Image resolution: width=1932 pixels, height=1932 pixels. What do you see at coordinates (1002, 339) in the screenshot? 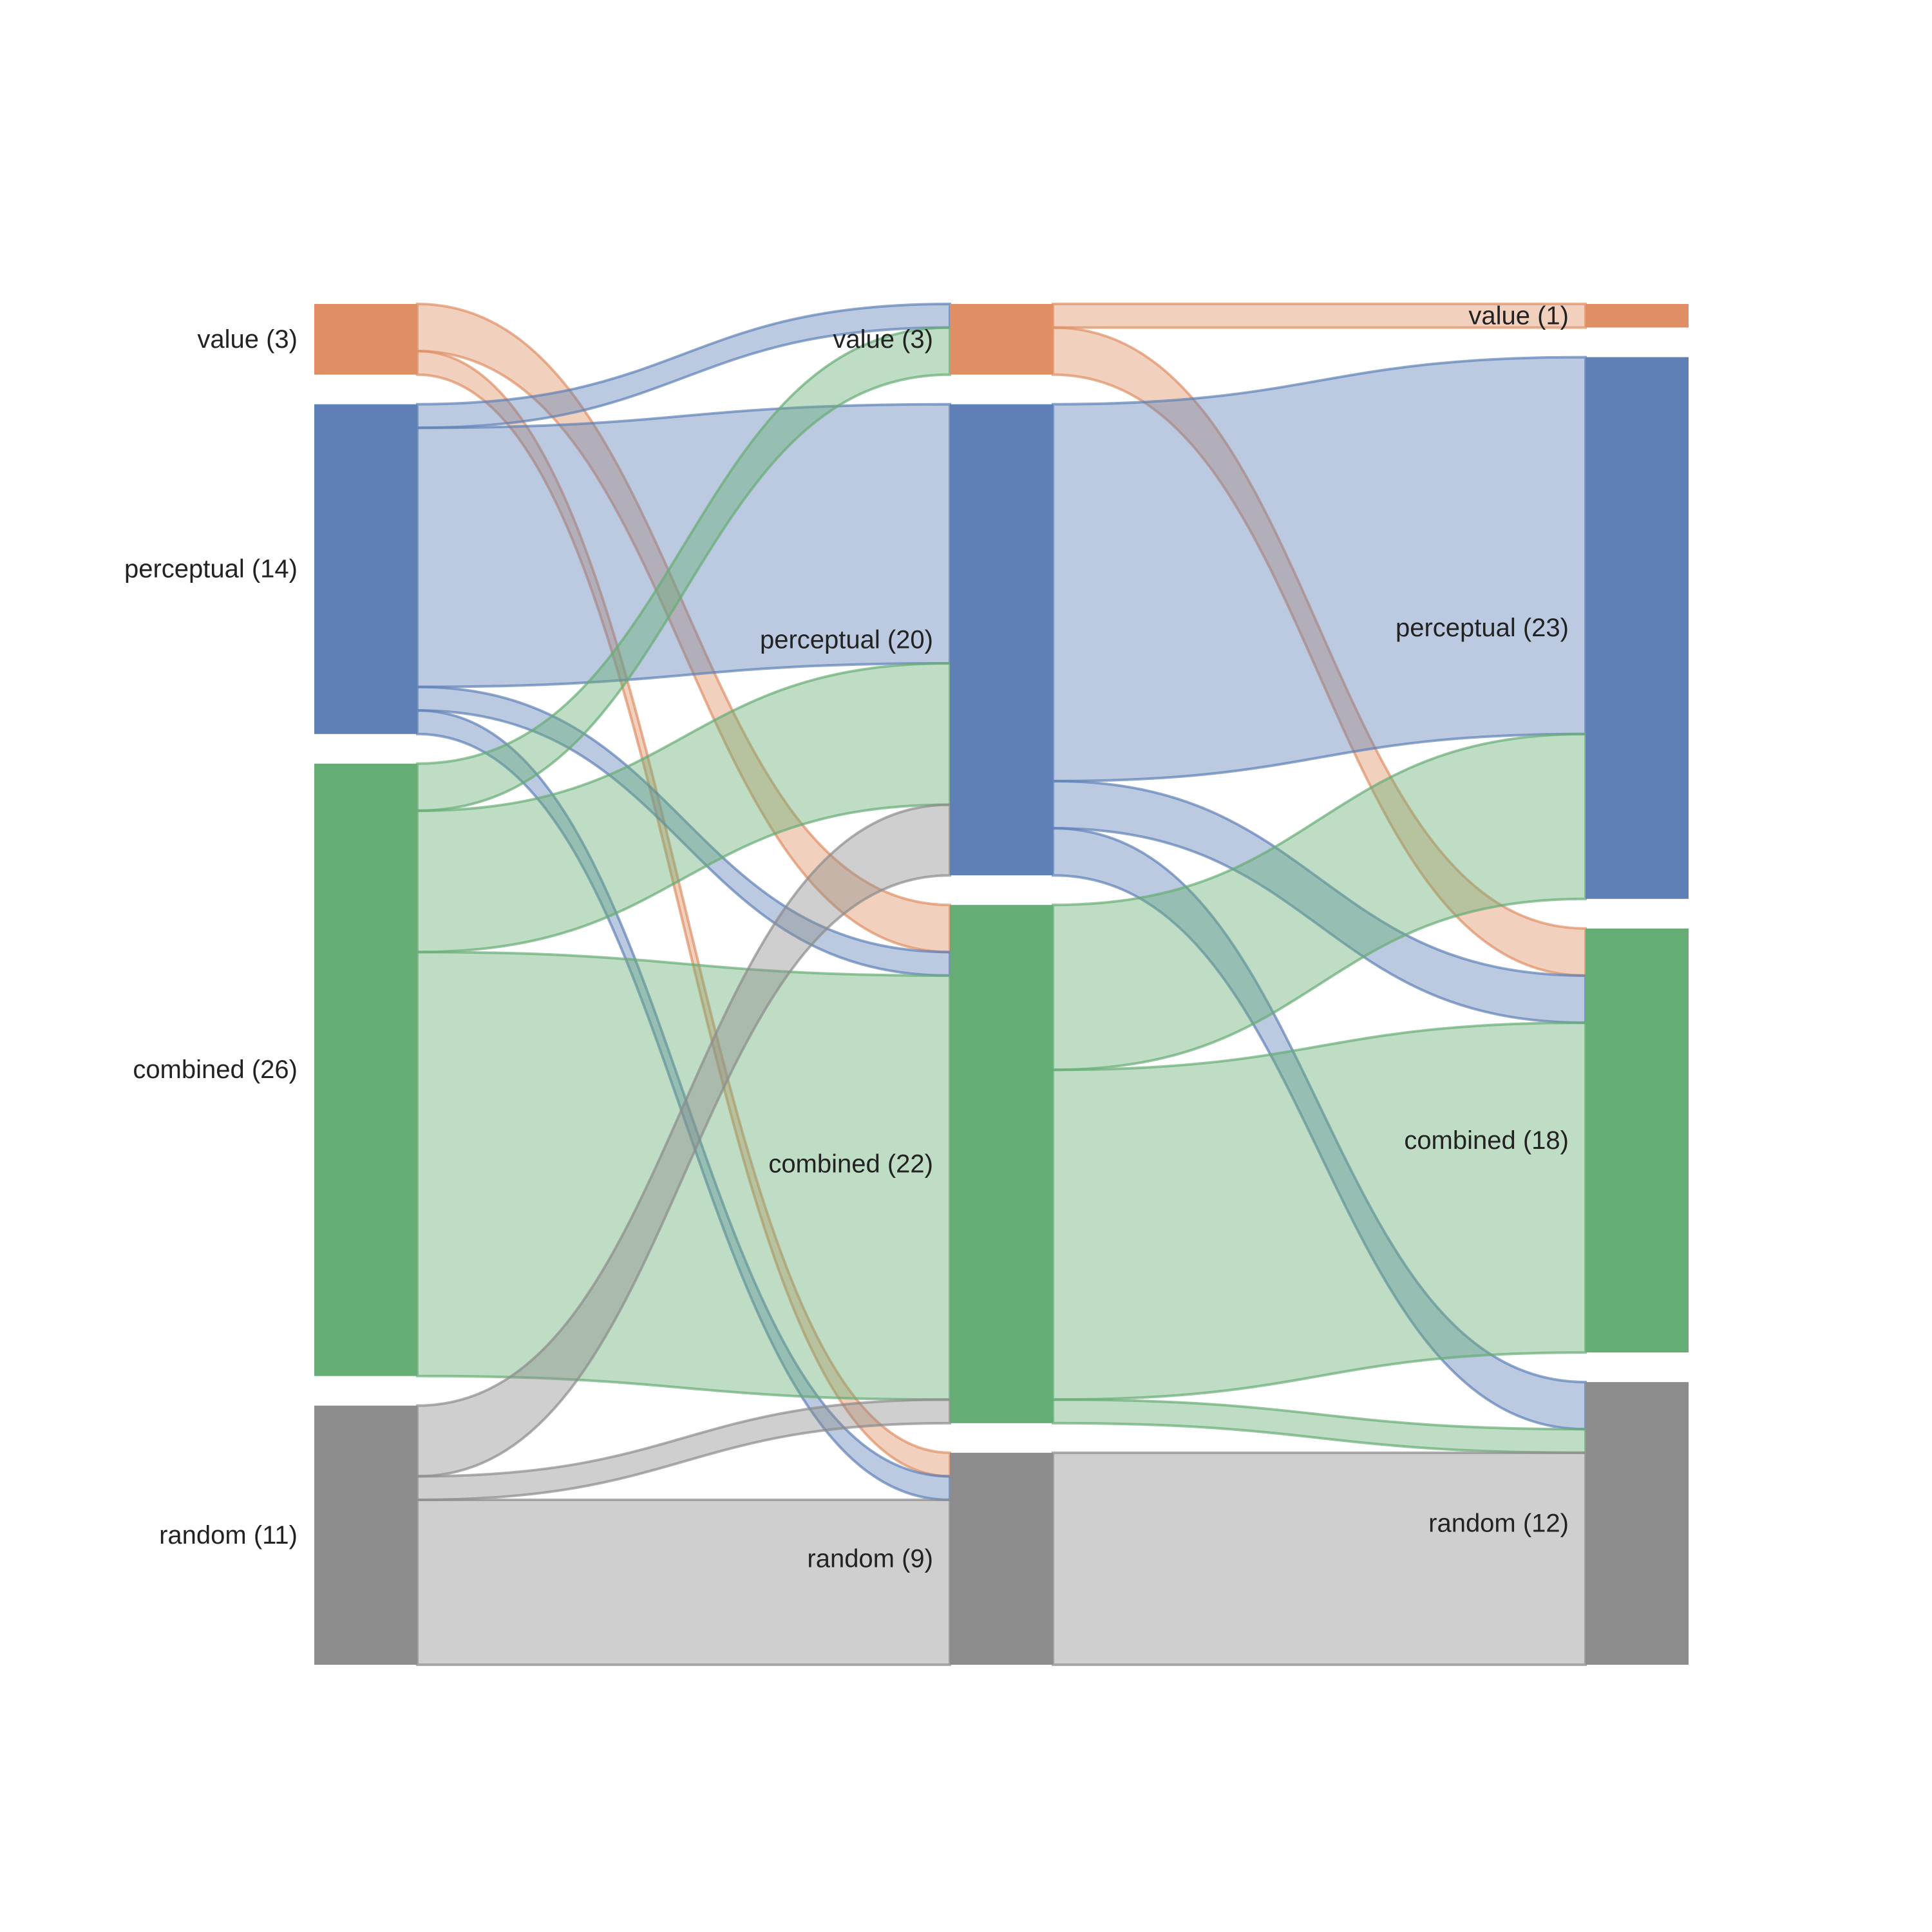
I see `node-M_value` at bounding box center [1002, 339].